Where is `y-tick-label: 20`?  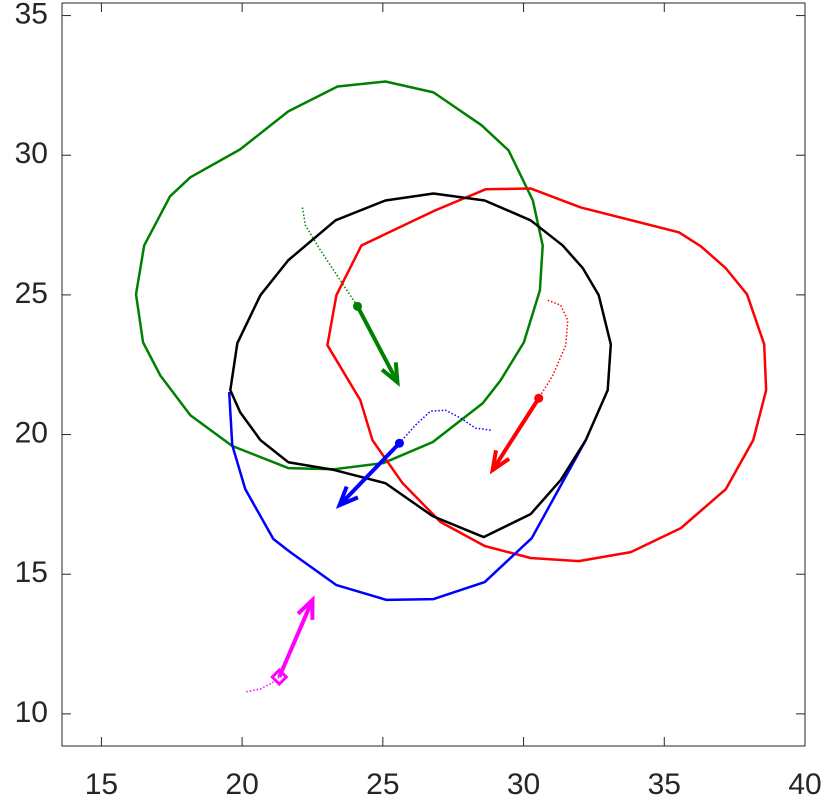
y-tick-label: 20 is located at coordinates (31, 432).